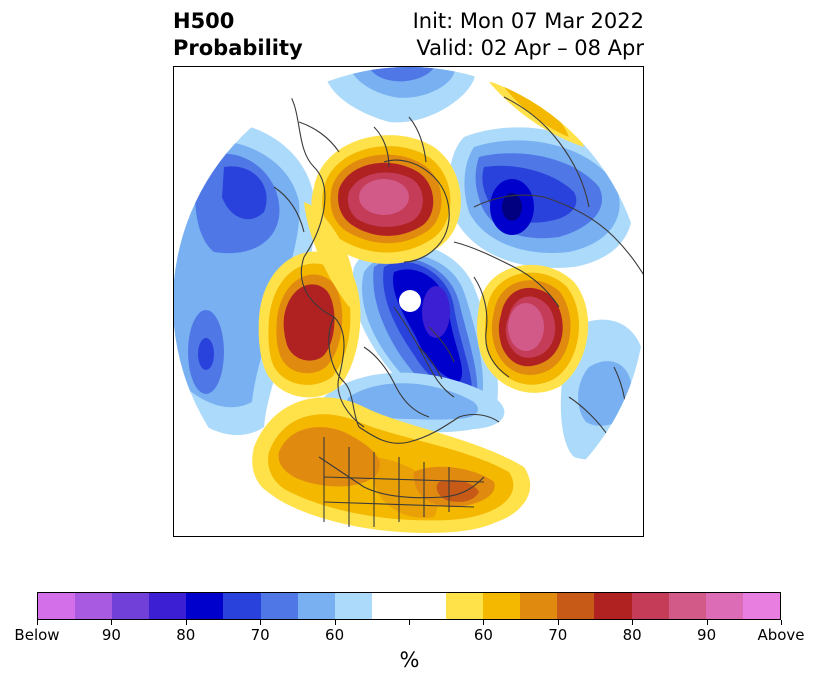  Describe the element at coordinates (238, 48) in the screenshot. I see `title-line-2: Probability` at that location.